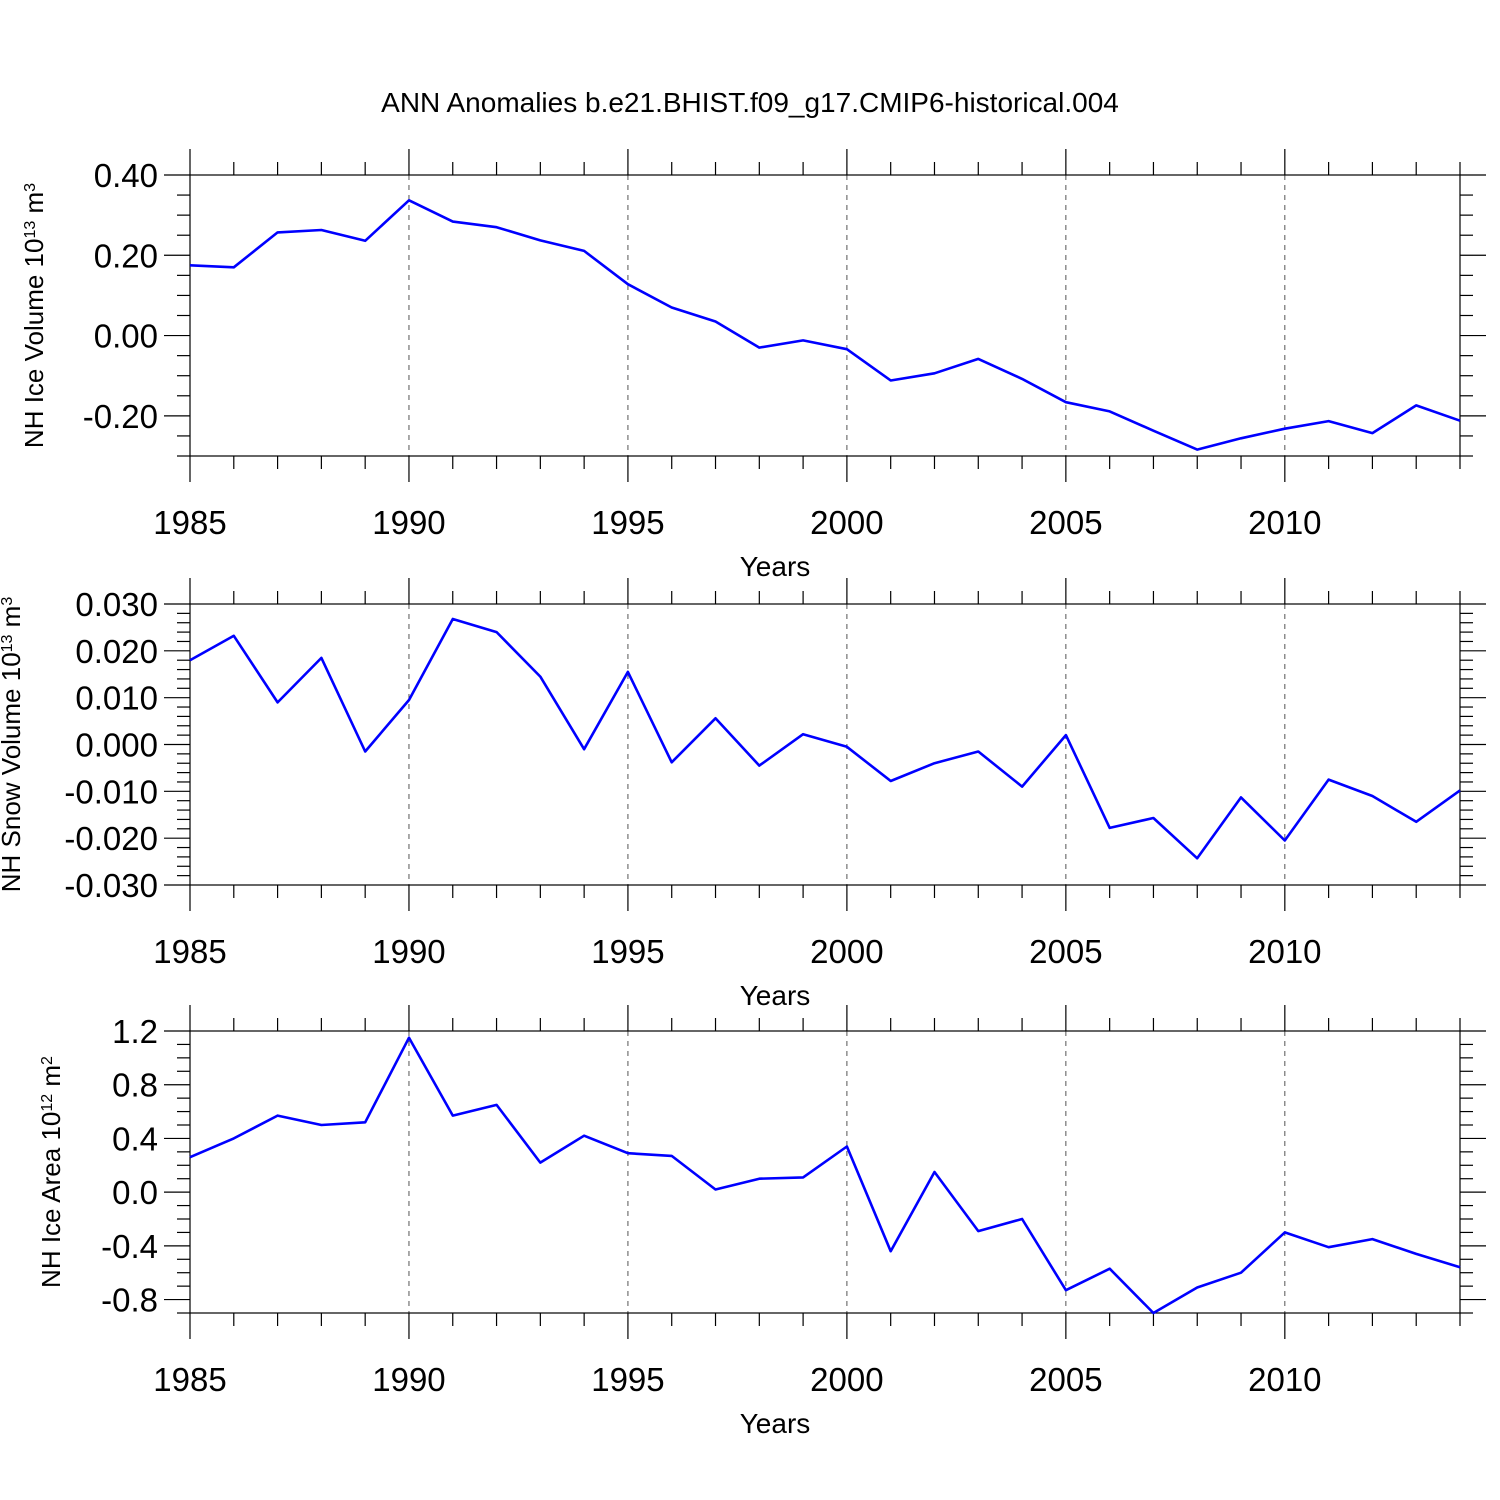 Image resolution: width=1500 pixels, height=1500 pixels. Describe the element at coordinates (116, 745) in the screenshot. I see `panel-2-y-tick-label: 0.000` at that location.